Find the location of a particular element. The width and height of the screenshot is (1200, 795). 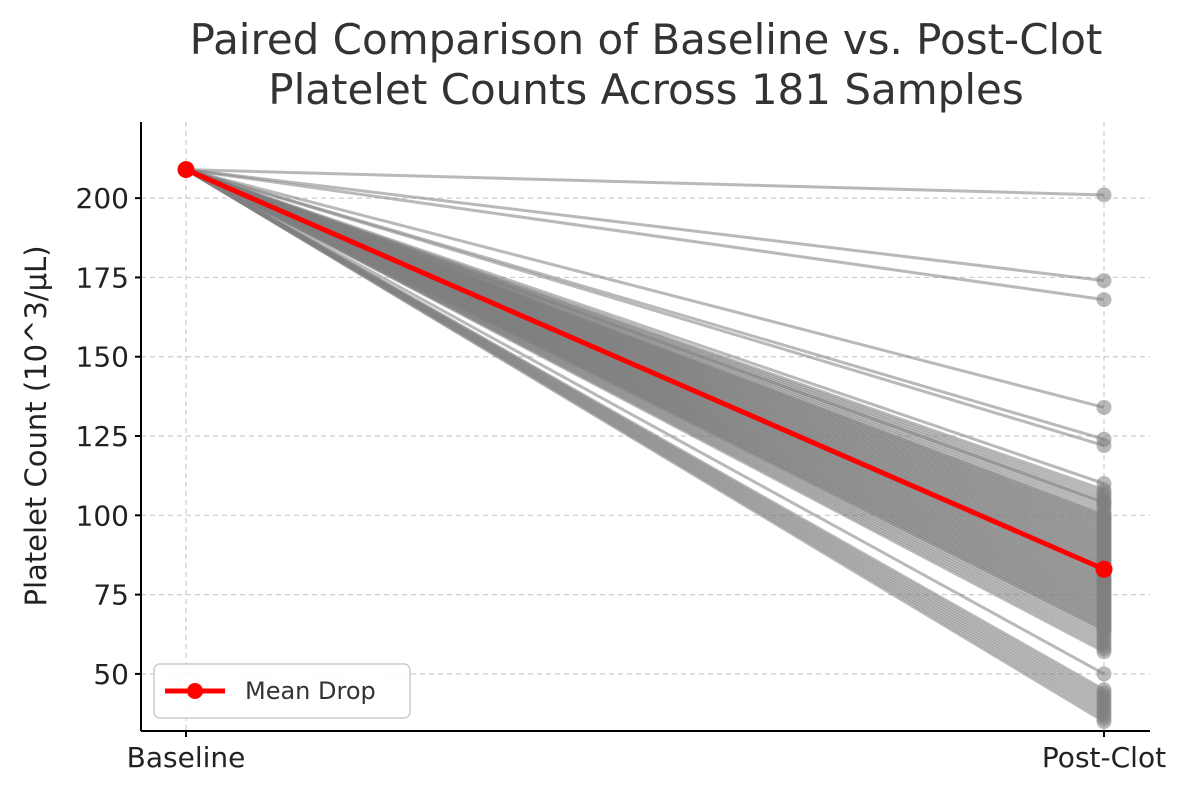

y-axis-label: Platelet Count (10^3/μL) is located at coordinates (36, 425).